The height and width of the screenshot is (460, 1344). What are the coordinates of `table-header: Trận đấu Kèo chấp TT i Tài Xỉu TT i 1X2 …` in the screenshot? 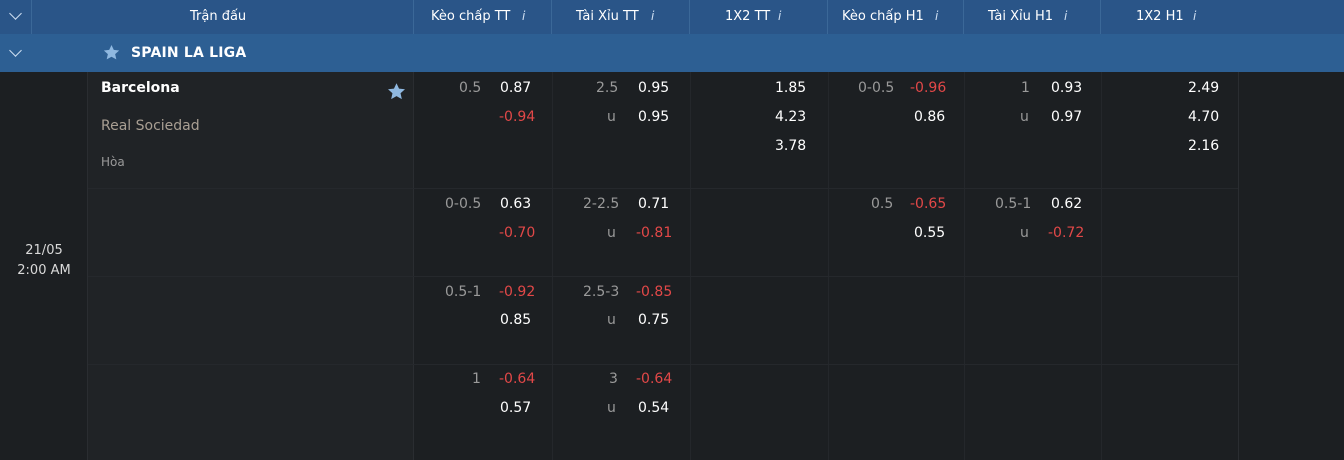 It's located at (672, 17).